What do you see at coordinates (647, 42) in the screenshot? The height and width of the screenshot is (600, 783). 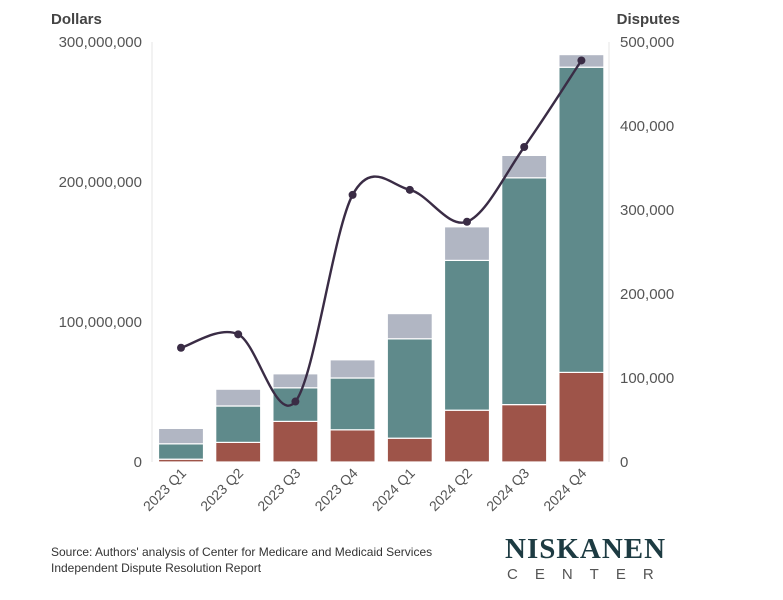 I see `right-tick-label: 500,000` at bounding box center [647, 42].